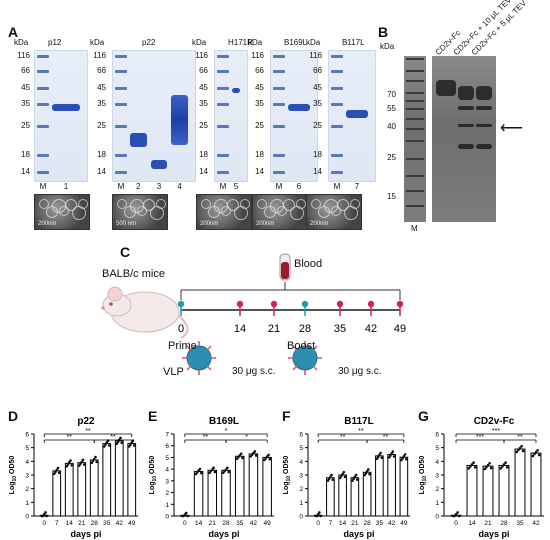  Describe the element at coordinates (55, 42) in the screenshot. I see `gel-title: p12` at that location.